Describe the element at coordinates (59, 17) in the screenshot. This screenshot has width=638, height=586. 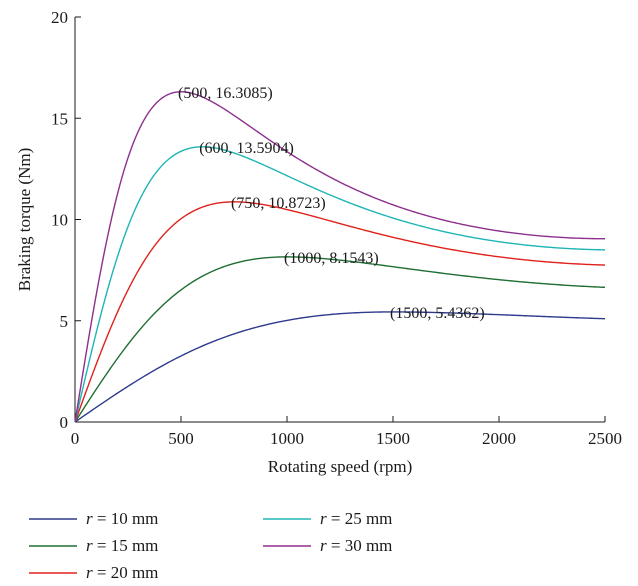
I see `y-tick-label: 20` at that location.